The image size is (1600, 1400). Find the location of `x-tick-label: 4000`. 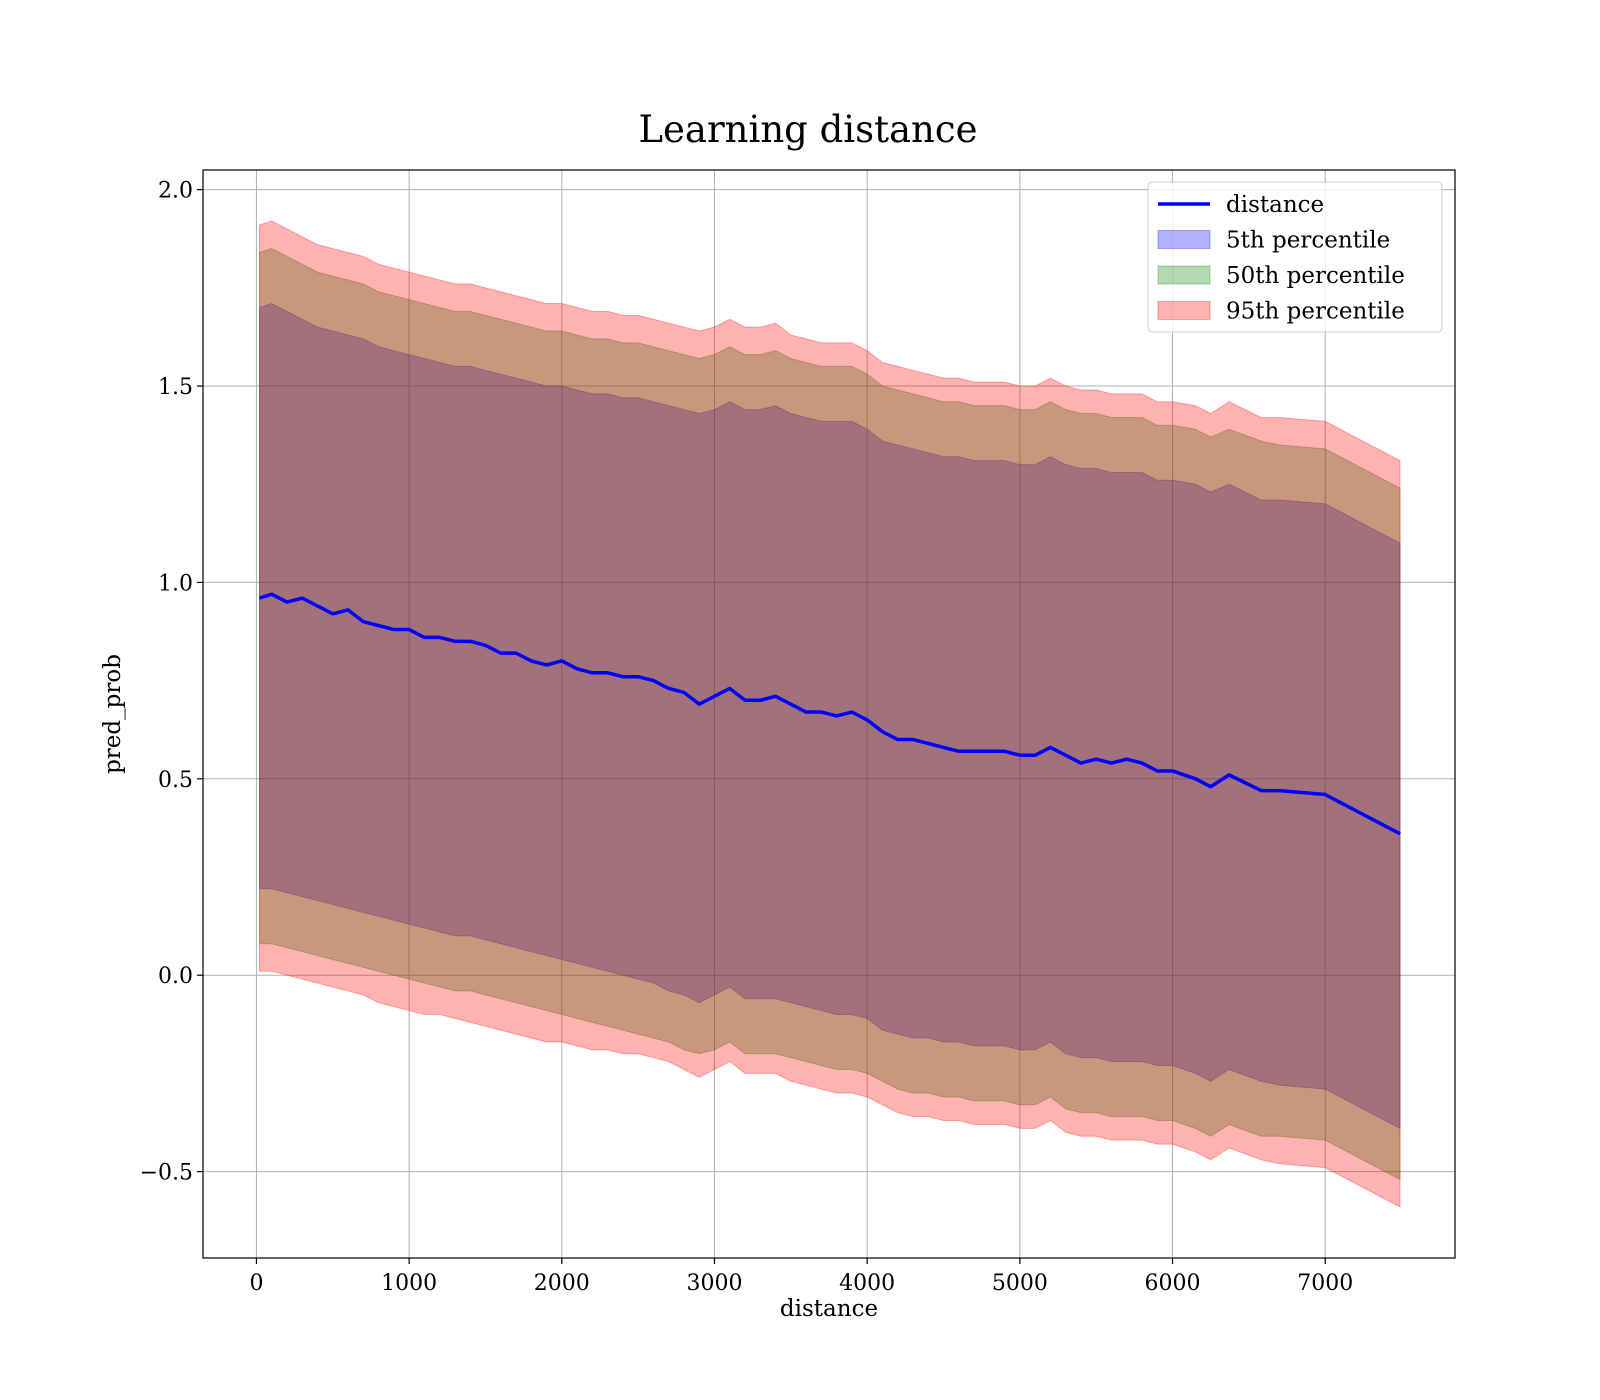

x-tick-label: 4000 is located at coordinates (867, 1283).